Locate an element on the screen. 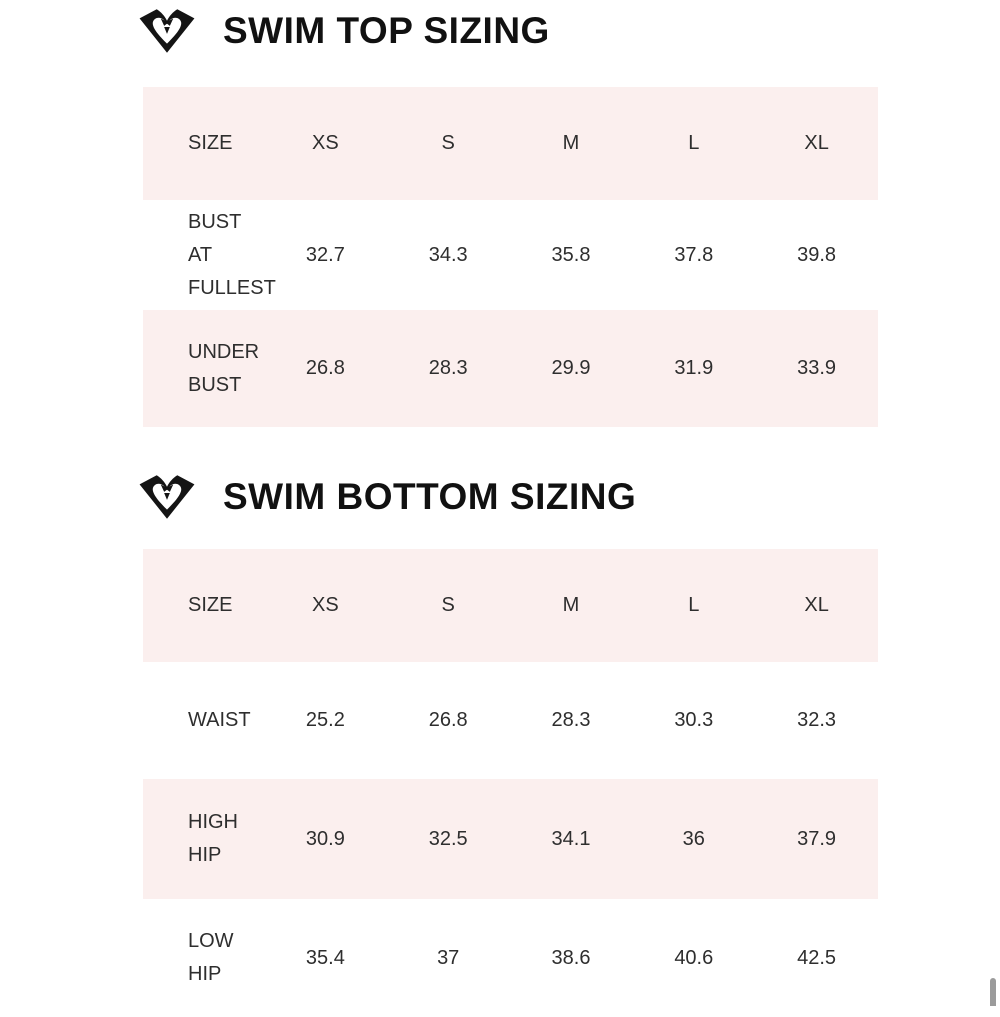 The width and height of the screenshot is (1000, 1017). cell-value: 32.5 is located at coordinates (448, 838).